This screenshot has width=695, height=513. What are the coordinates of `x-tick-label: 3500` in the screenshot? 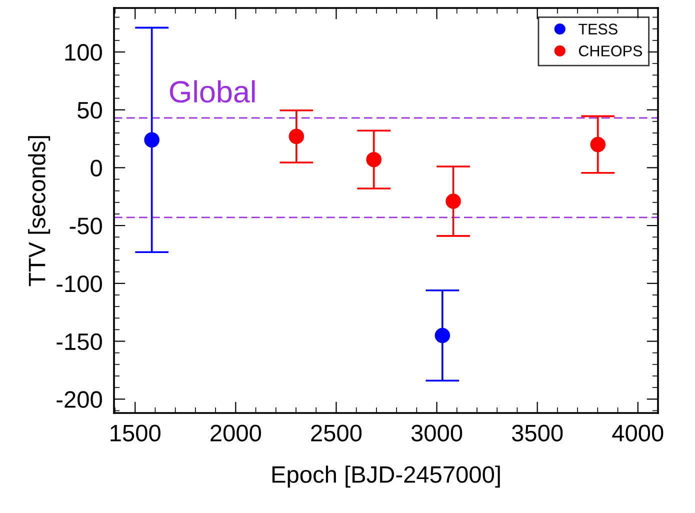 It's located at (537, 433).